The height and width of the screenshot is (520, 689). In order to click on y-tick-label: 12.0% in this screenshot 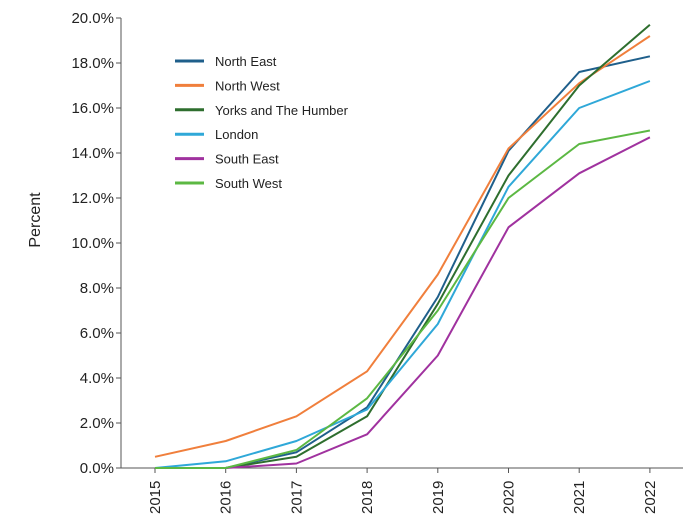, I will do `click(92, 198)`.